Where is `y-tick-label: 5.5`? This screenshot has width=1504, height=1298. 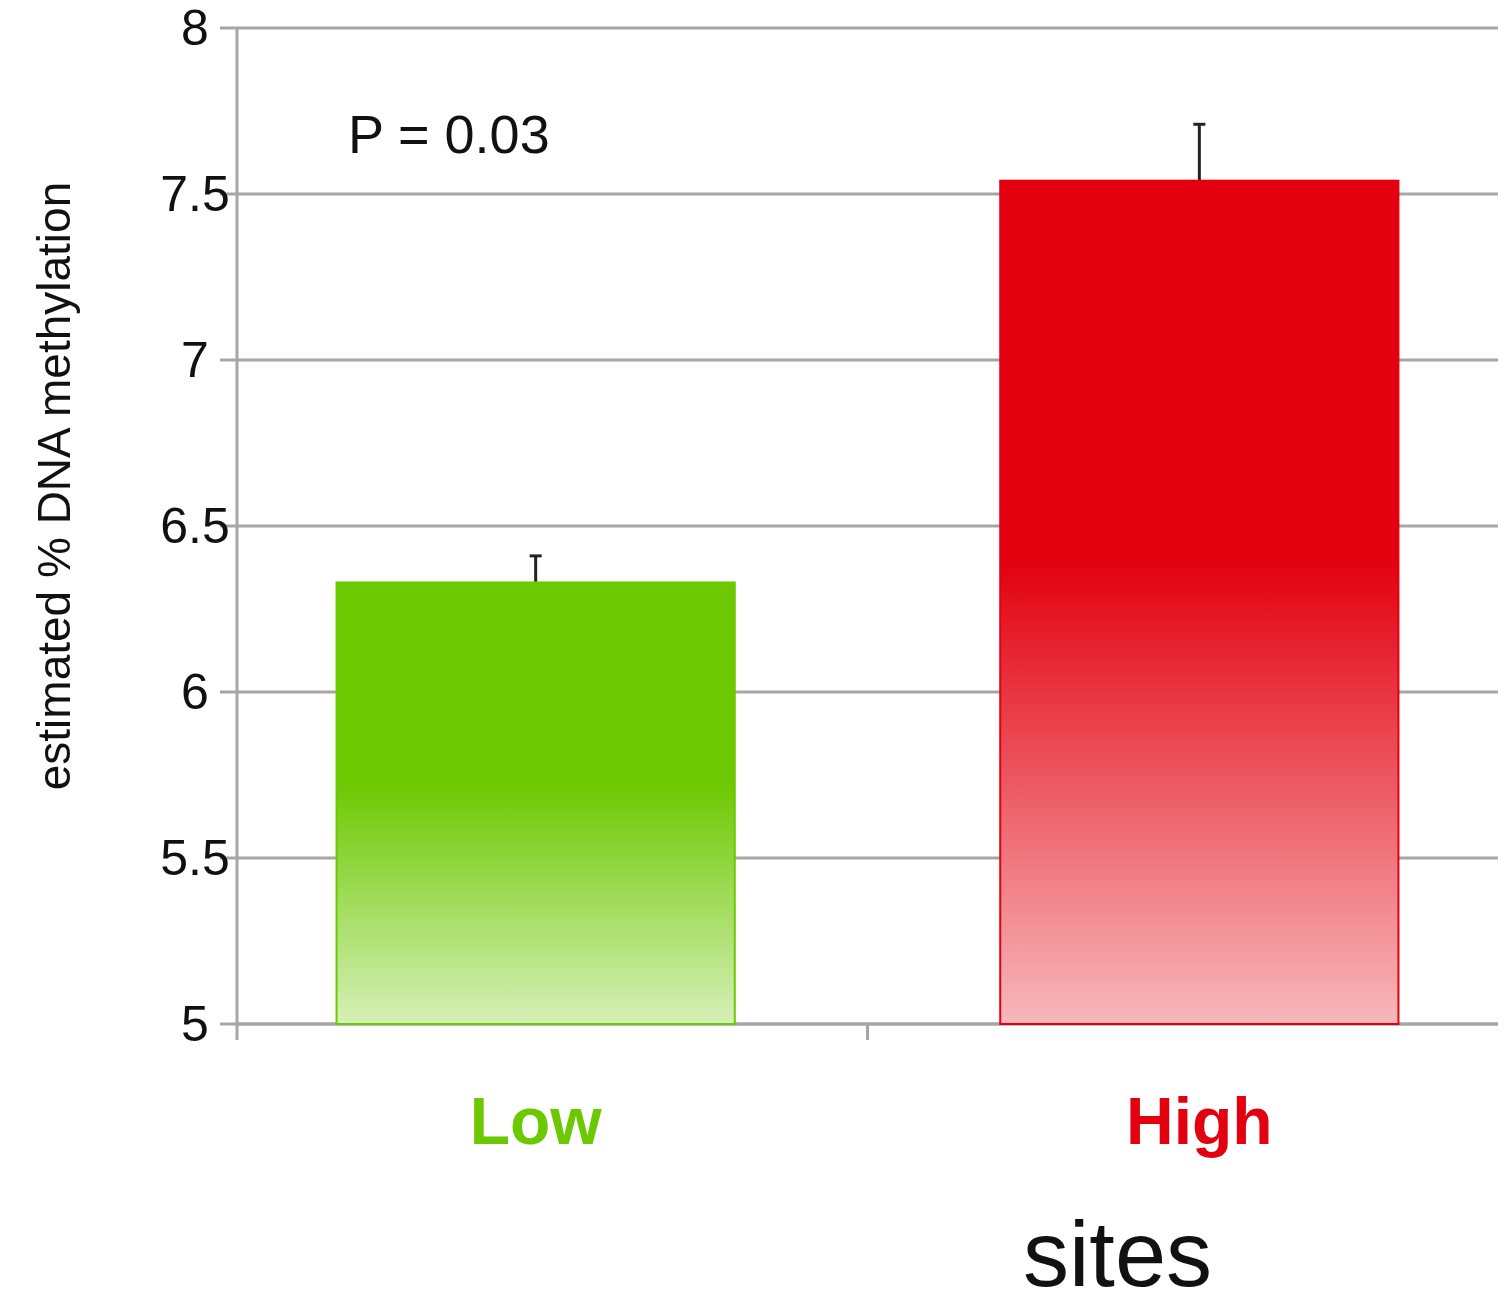 y-tick-label: 5.5 is located at coordinates (195, 858).